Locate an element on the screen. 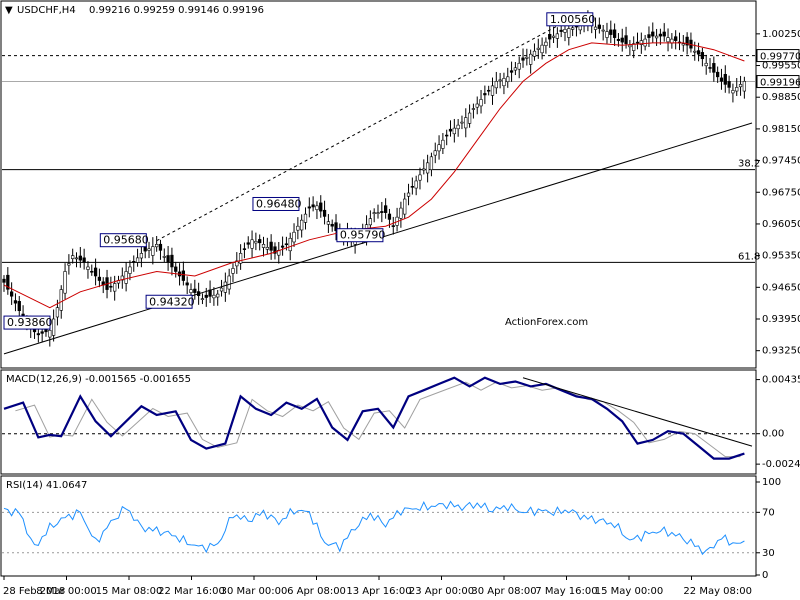 The height and width of the screenshot is (600, 800). rsi-line is located at coordinates (374, 528).